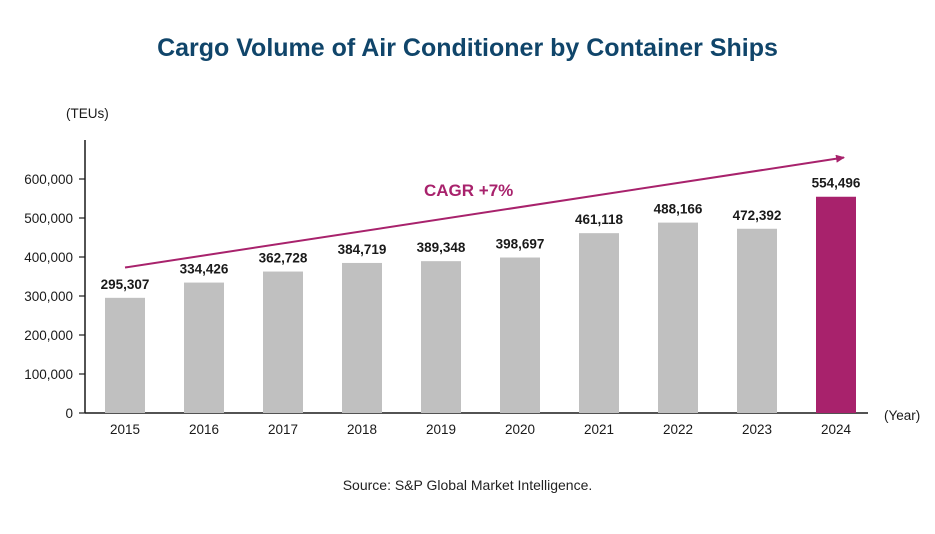 The image size is (935, 534). I want to click on bar-2022, so click(678, 317).